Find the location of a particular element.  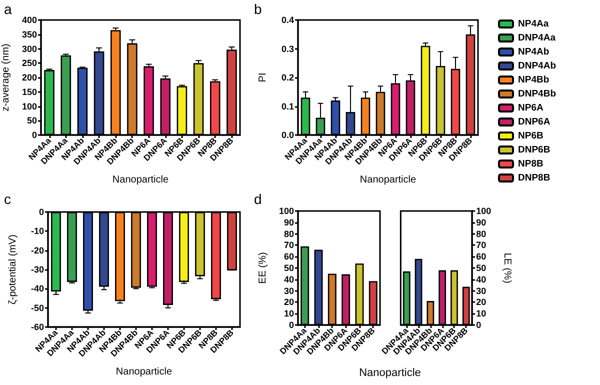

y-tick-label: -60 is located at coordinates (37, 327).